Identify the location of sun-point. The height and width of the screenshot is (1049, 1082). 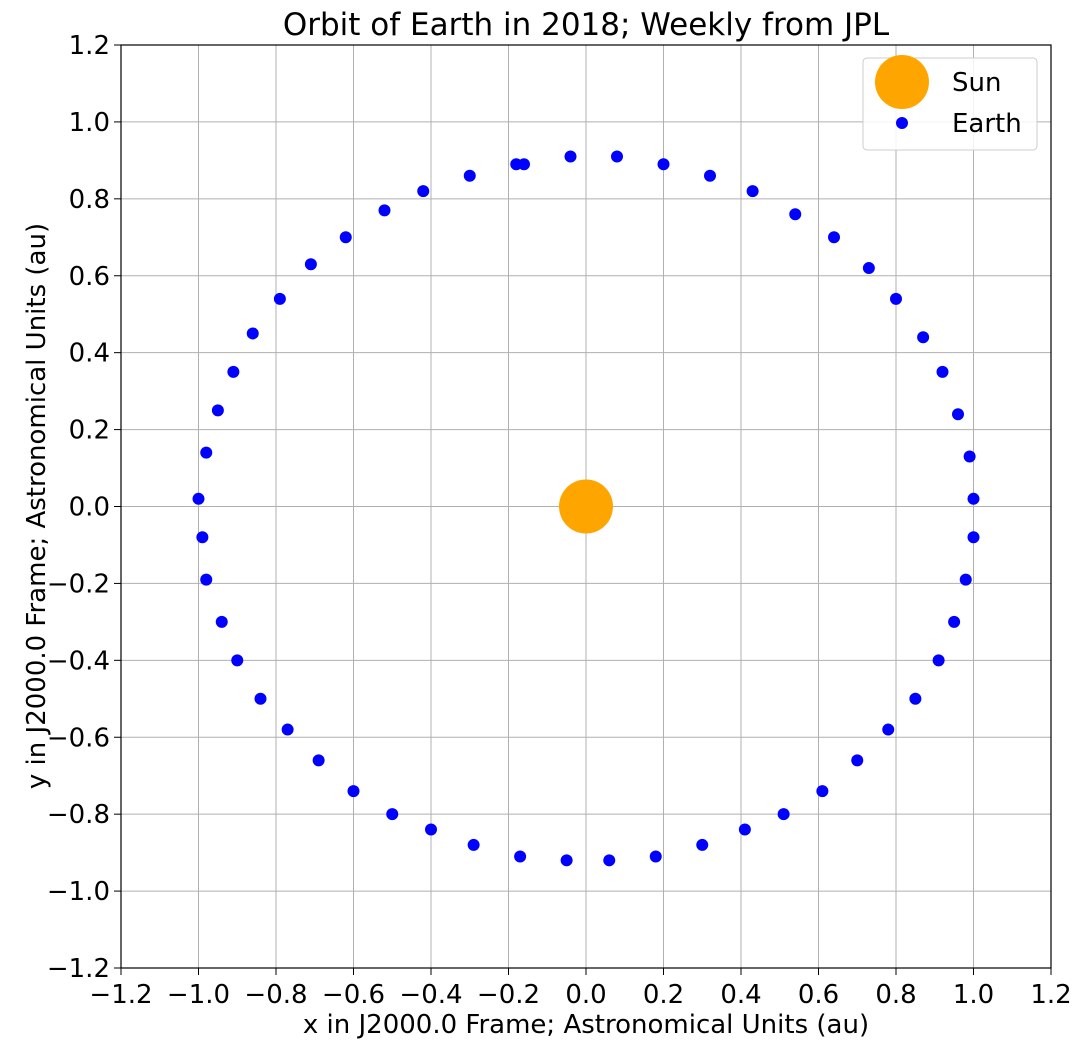
(586, 506).